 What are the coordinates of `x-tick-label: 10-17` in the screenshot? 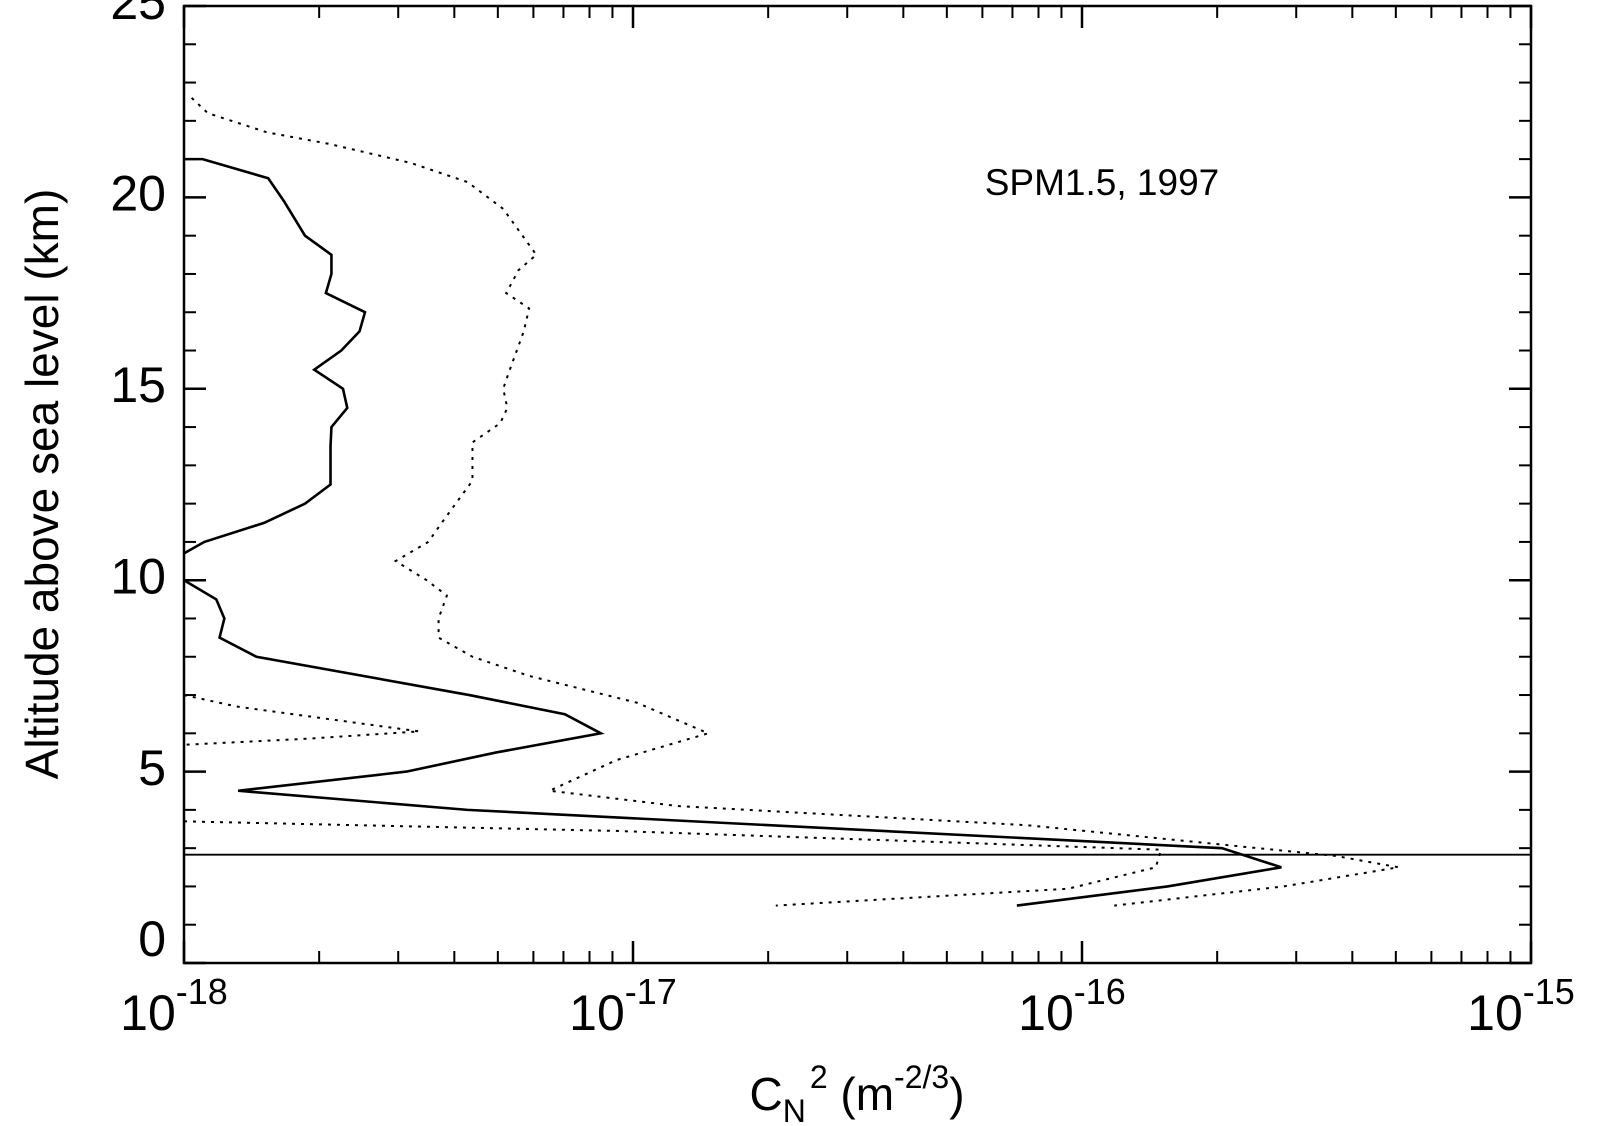 It's located at (623, 1006).